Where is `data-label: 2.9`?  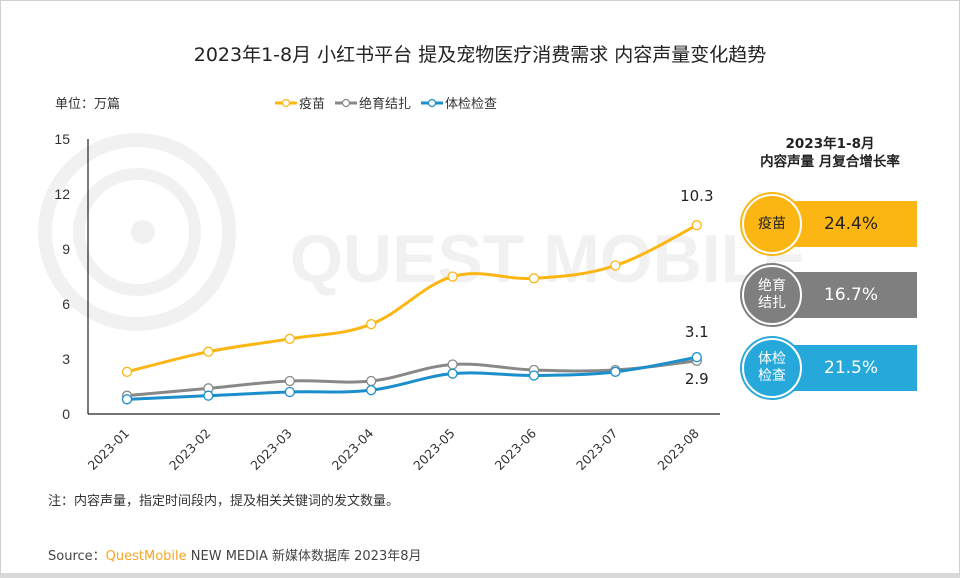 data-label: 2.9 is located at coordinates (697, 379).